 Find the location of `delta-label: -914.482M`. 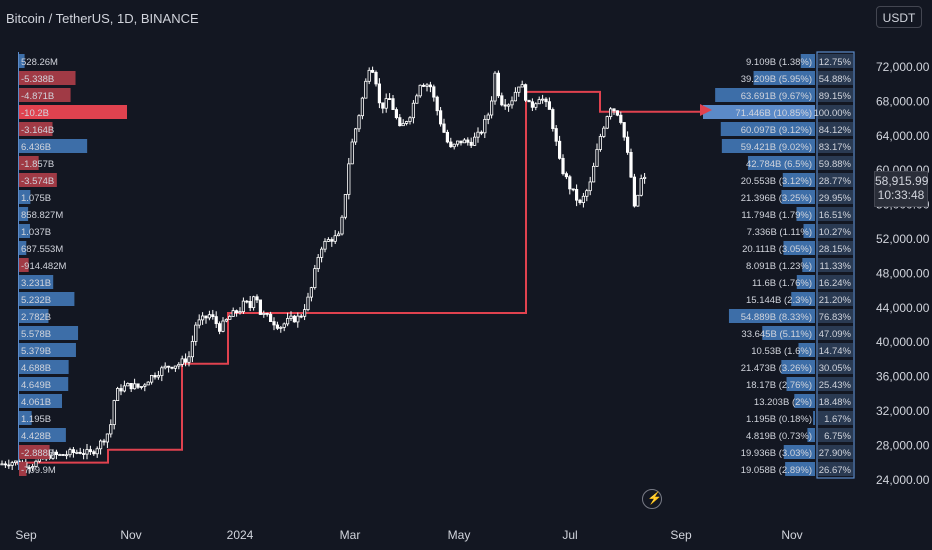

delta-label: -914.482M is located at coordinates (44, 266).